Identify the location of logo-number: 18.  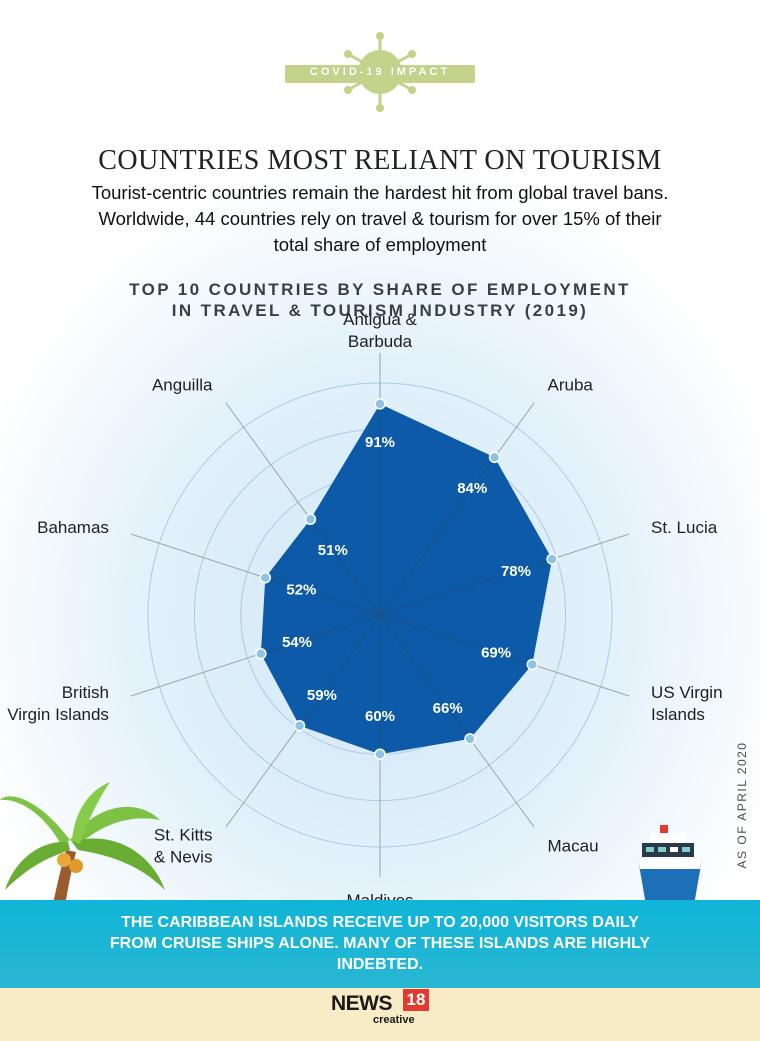
(416, 1000).